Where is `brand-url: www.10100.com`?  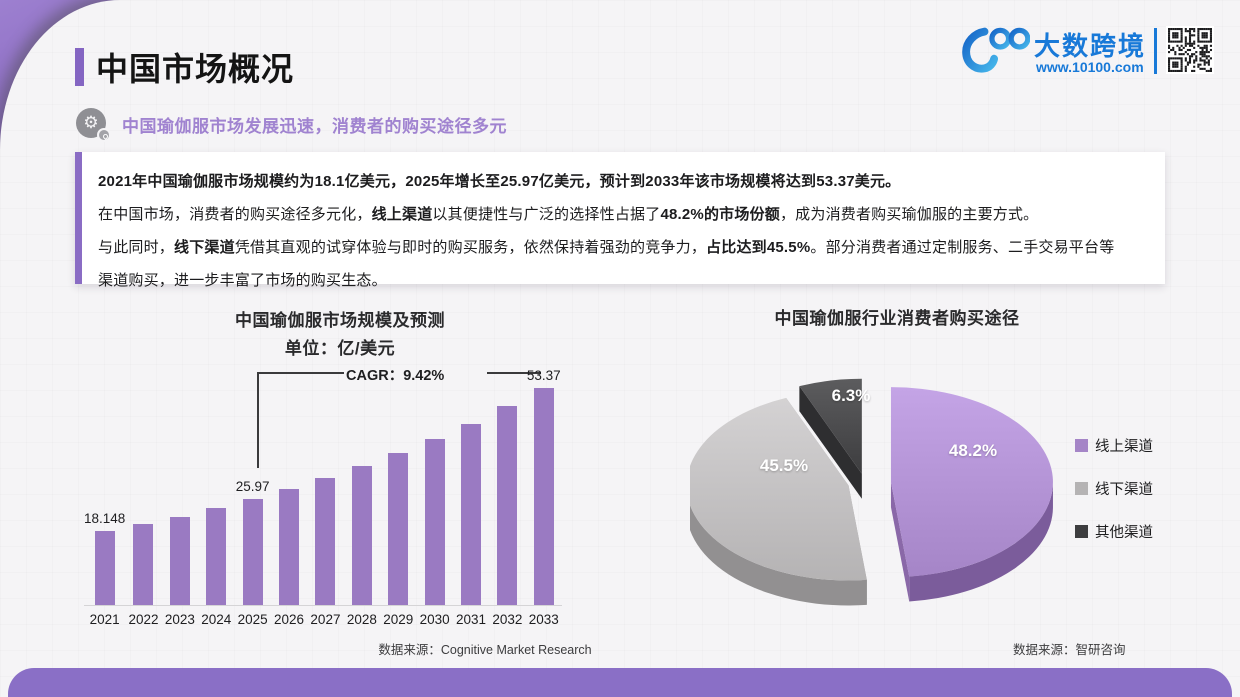
brand-url: www.10100.com is located at coordinates (1090, 67).